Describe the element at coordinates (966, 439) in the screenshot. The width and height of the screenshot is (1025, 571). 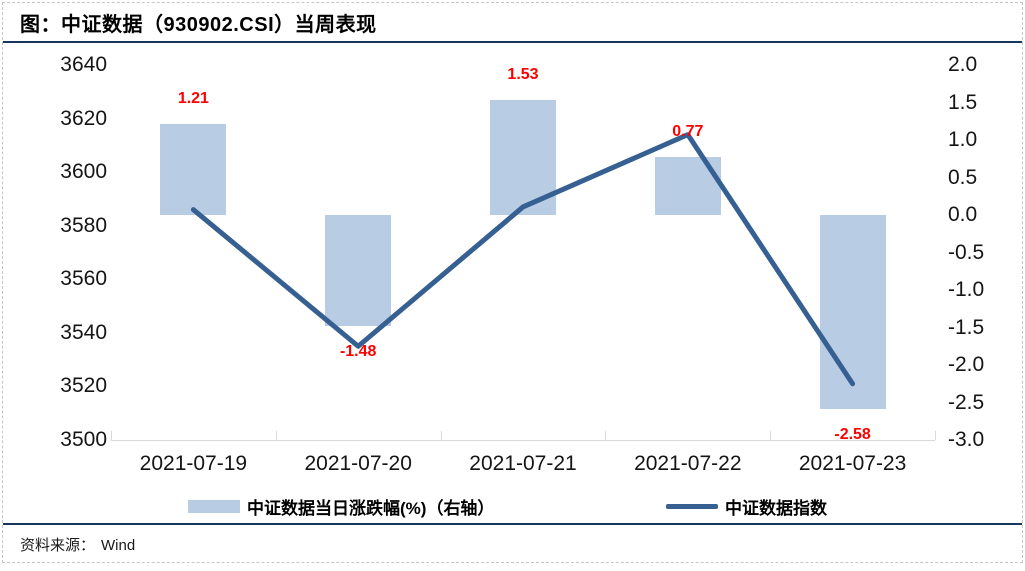
I see `right-axis-tick-label: -3.0` at that location.